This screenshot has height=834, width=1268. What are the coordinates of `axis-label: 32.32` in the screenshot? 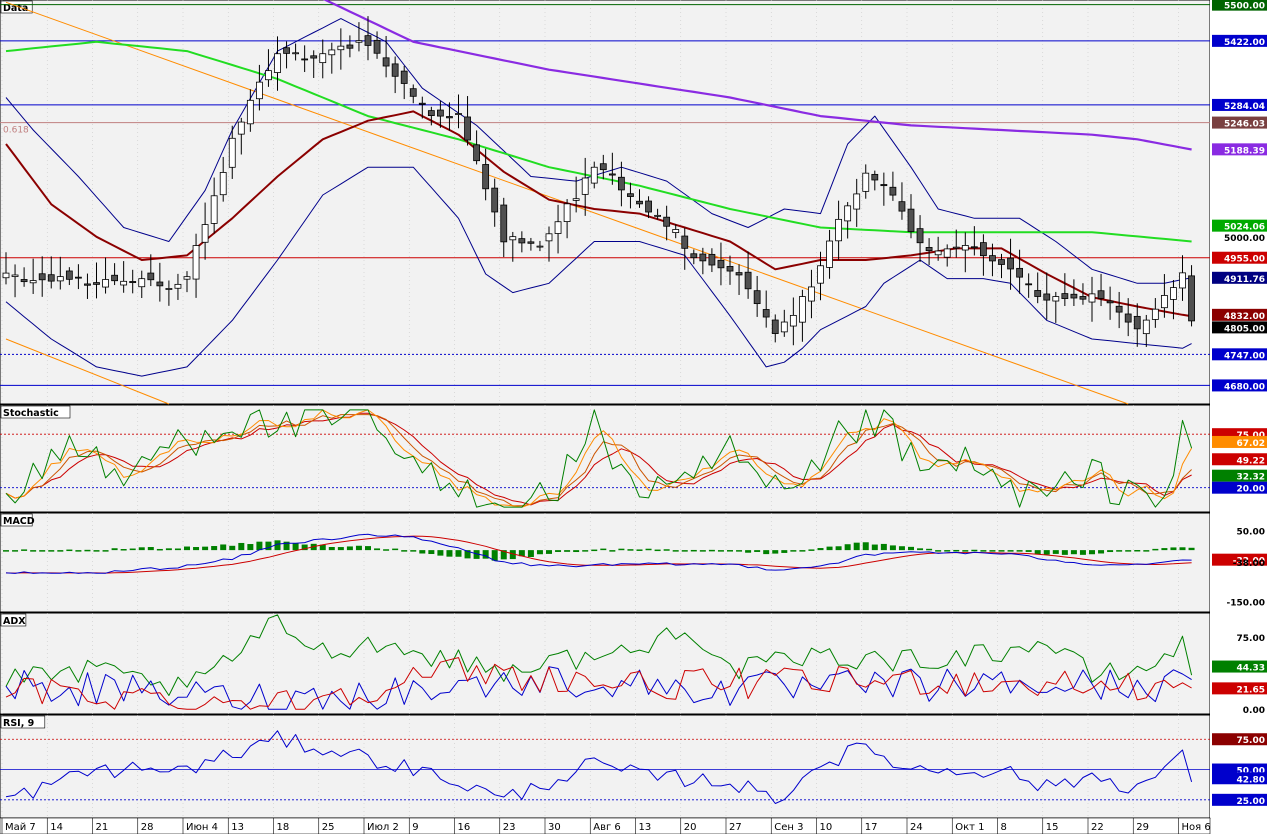 It's located at (1251, 478).